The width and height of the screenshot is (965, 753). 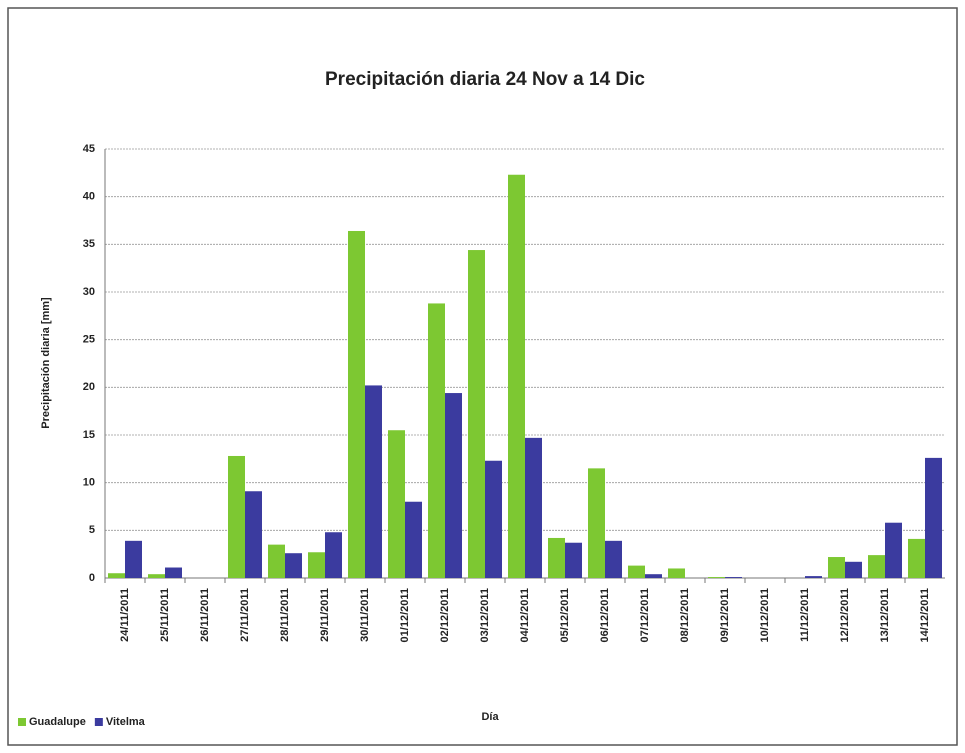 What do you see at coordinates (89, 483) in the screenshot?
I see `y-tick-label: 10` at bounding box center [89, 483].